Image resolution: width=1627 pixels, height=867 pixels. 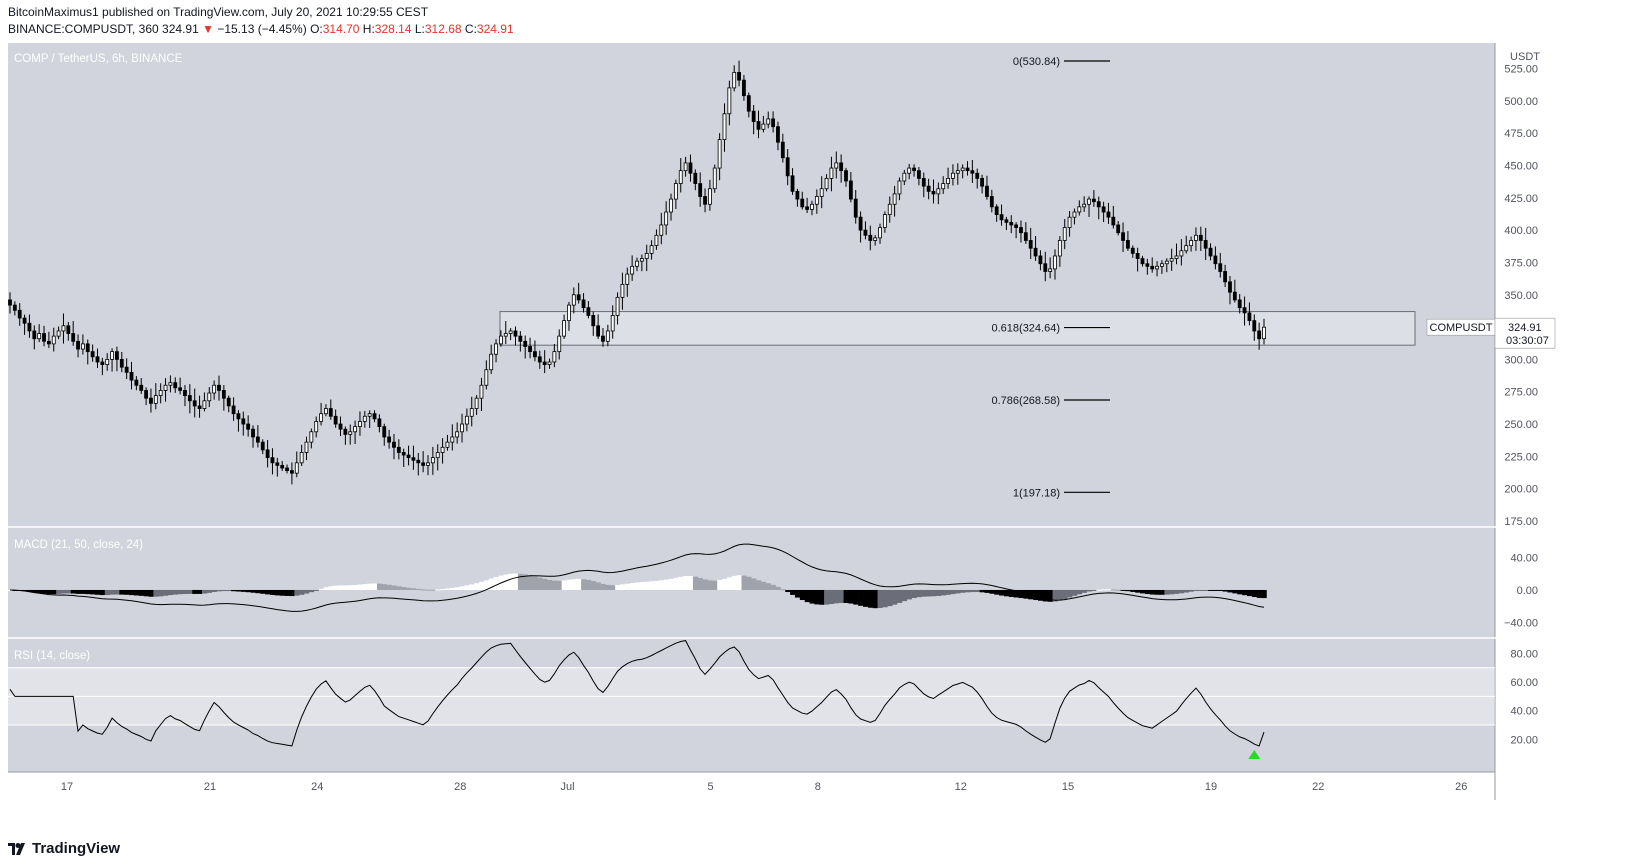 I want to click on price-tick-label: 300.00, so click(x=1521, y=360).